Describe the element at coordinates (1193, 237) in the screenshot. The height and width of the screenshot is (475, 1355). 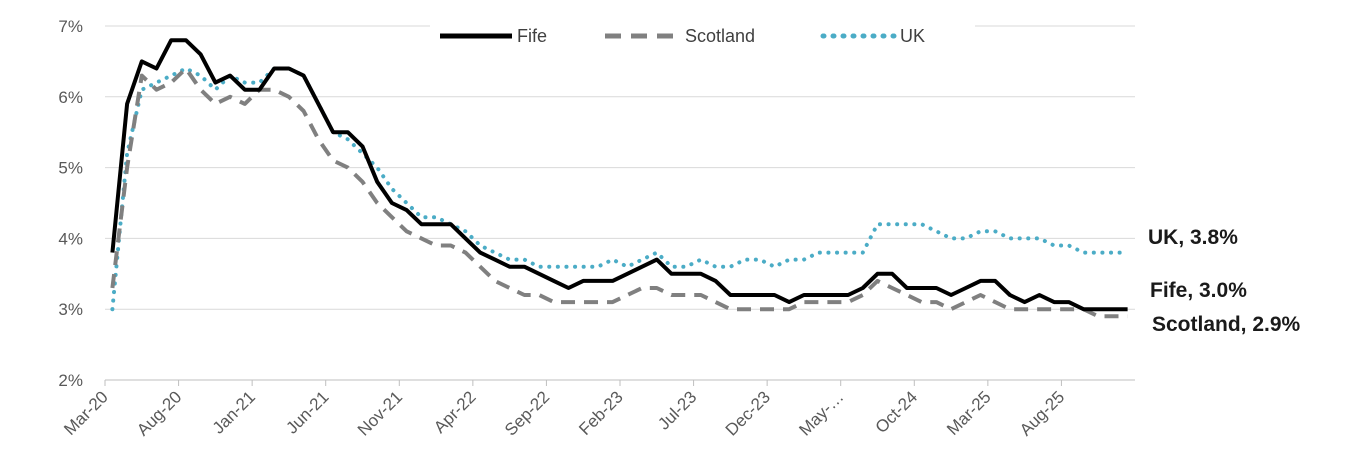
I see `end-label-uk: UK, 3.8%` at that location.